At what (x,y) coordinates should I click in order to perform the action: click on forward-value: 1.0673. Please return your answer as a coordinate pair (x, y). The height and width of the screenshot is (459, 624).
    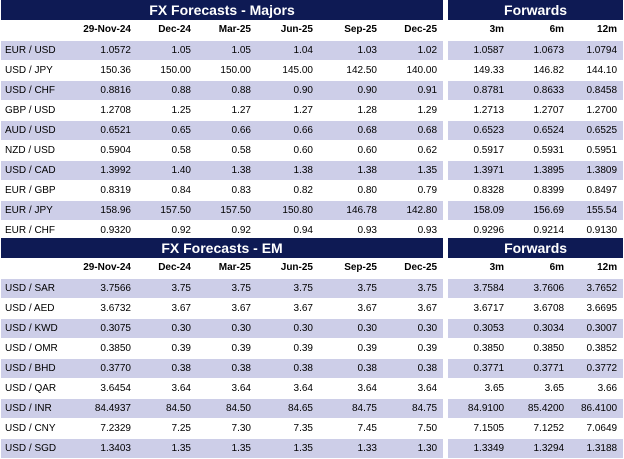
    Looking at the image, I should click on (540, 50).